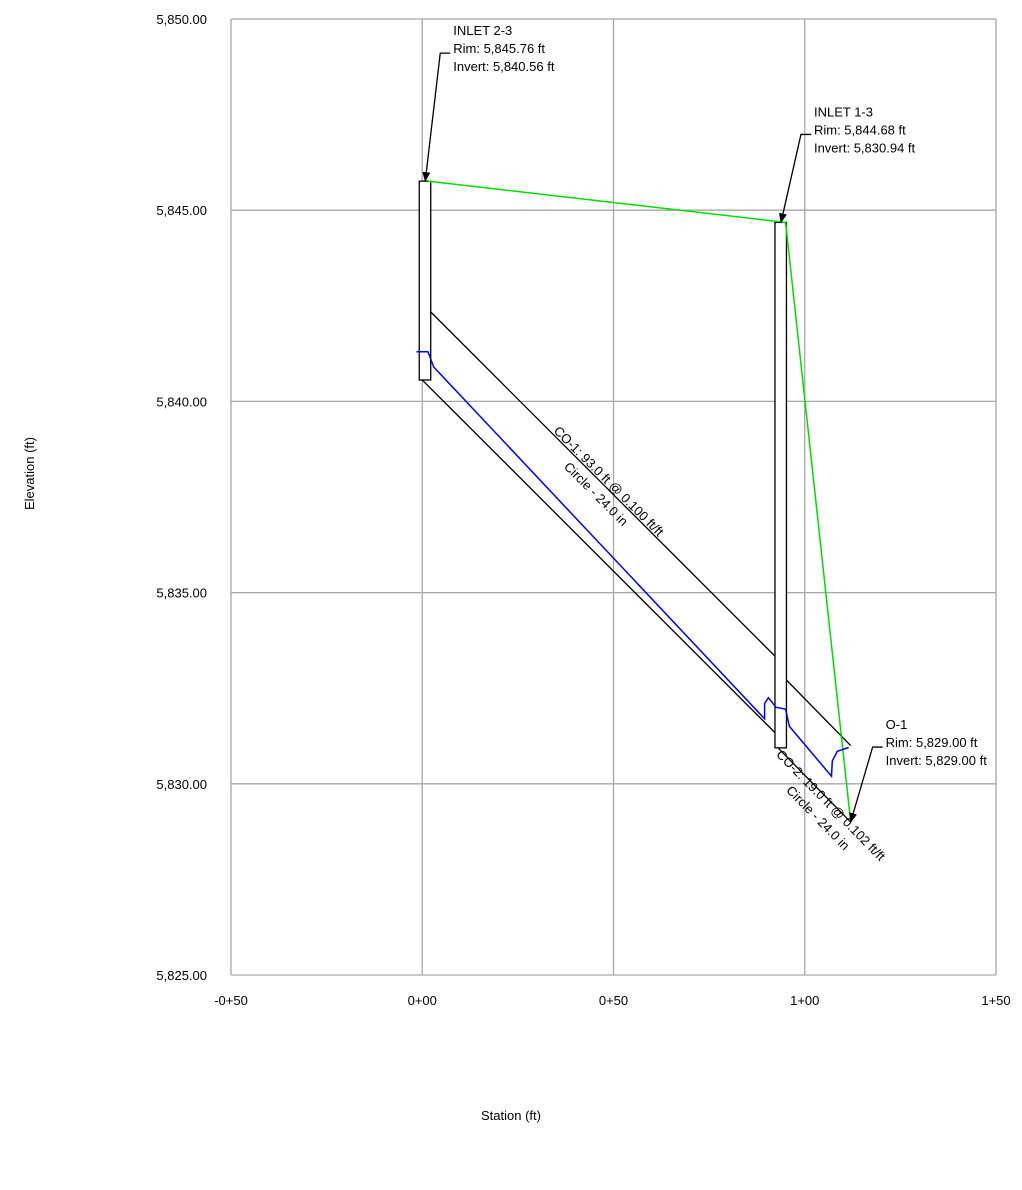 The width and height of the screenshot is (1022, 1190). Describe the element at coordinates (843, 111) in the screenshot. I see `structure-name: INLET 1-3` at that location.